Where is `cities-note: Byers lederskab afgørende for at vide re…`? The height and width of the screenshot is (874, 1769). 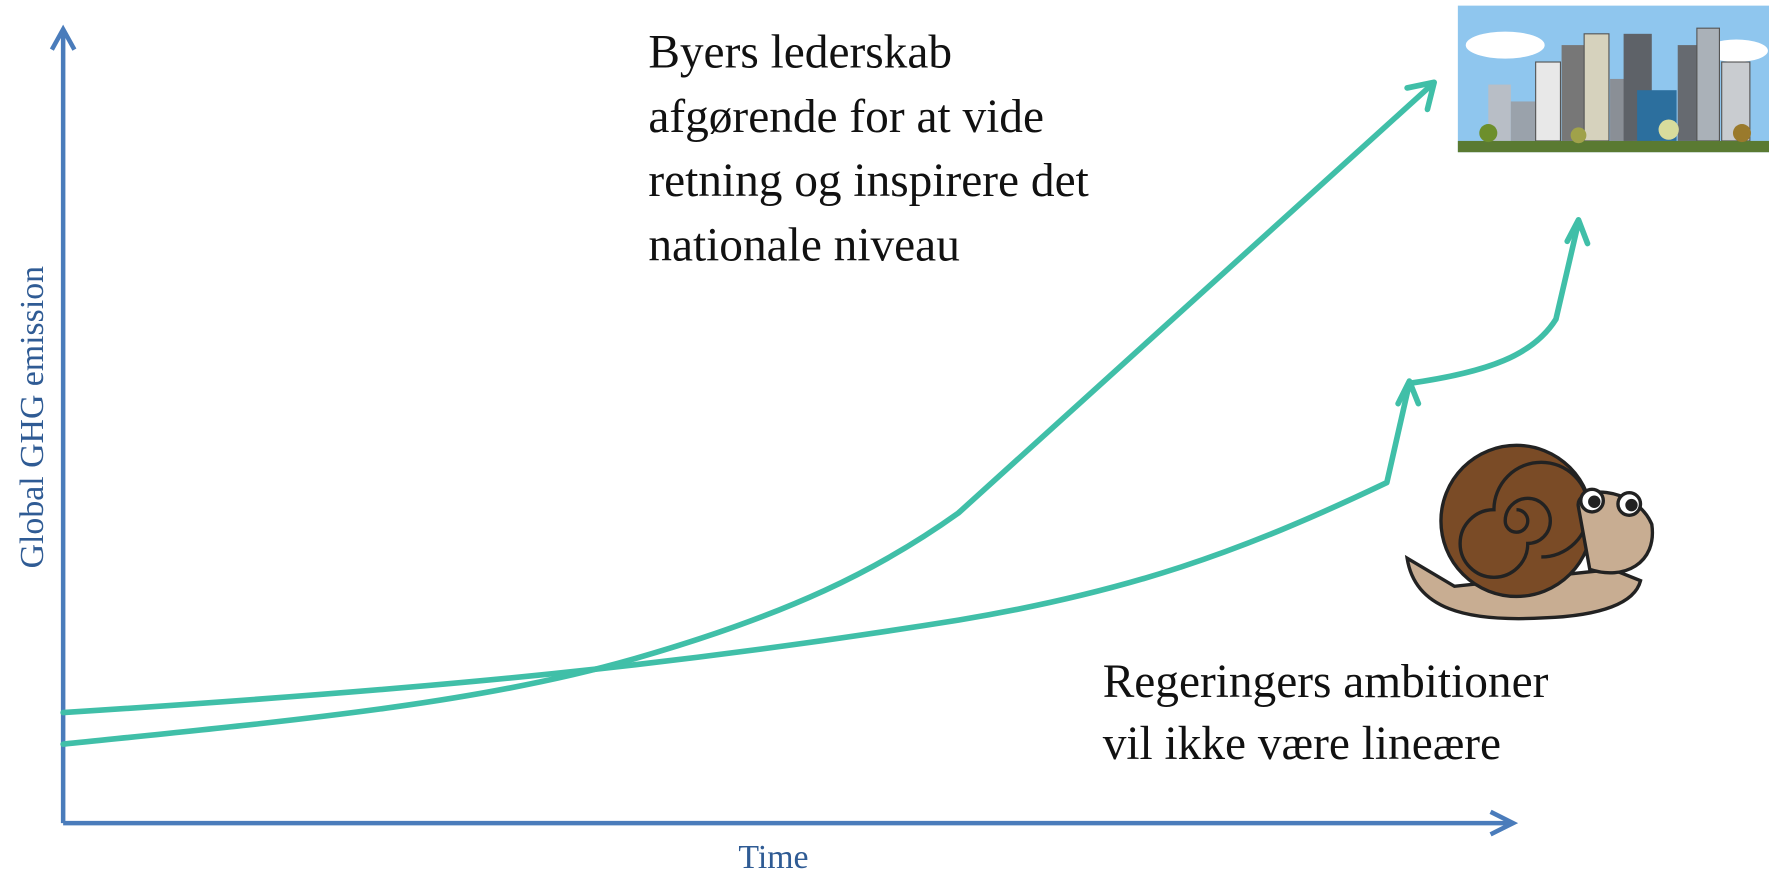 cities-note: Byers lederskab afgørende for at vide re… is located at coordinates (868, 149).